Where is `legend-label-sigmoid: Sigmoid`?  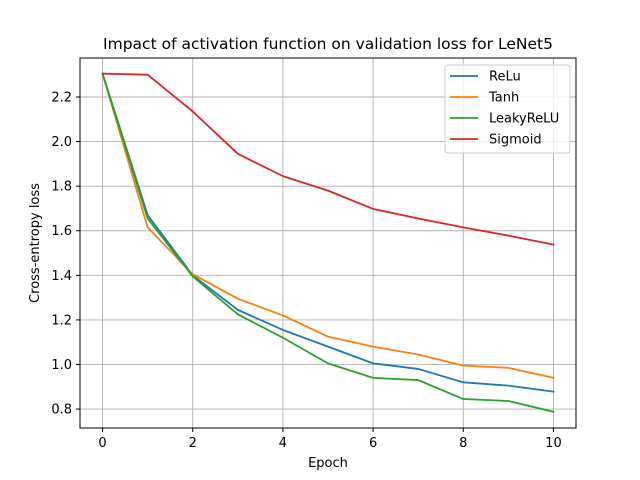
legend-label-sigmoid: Sigmoid is located at coordinates (515, 140).